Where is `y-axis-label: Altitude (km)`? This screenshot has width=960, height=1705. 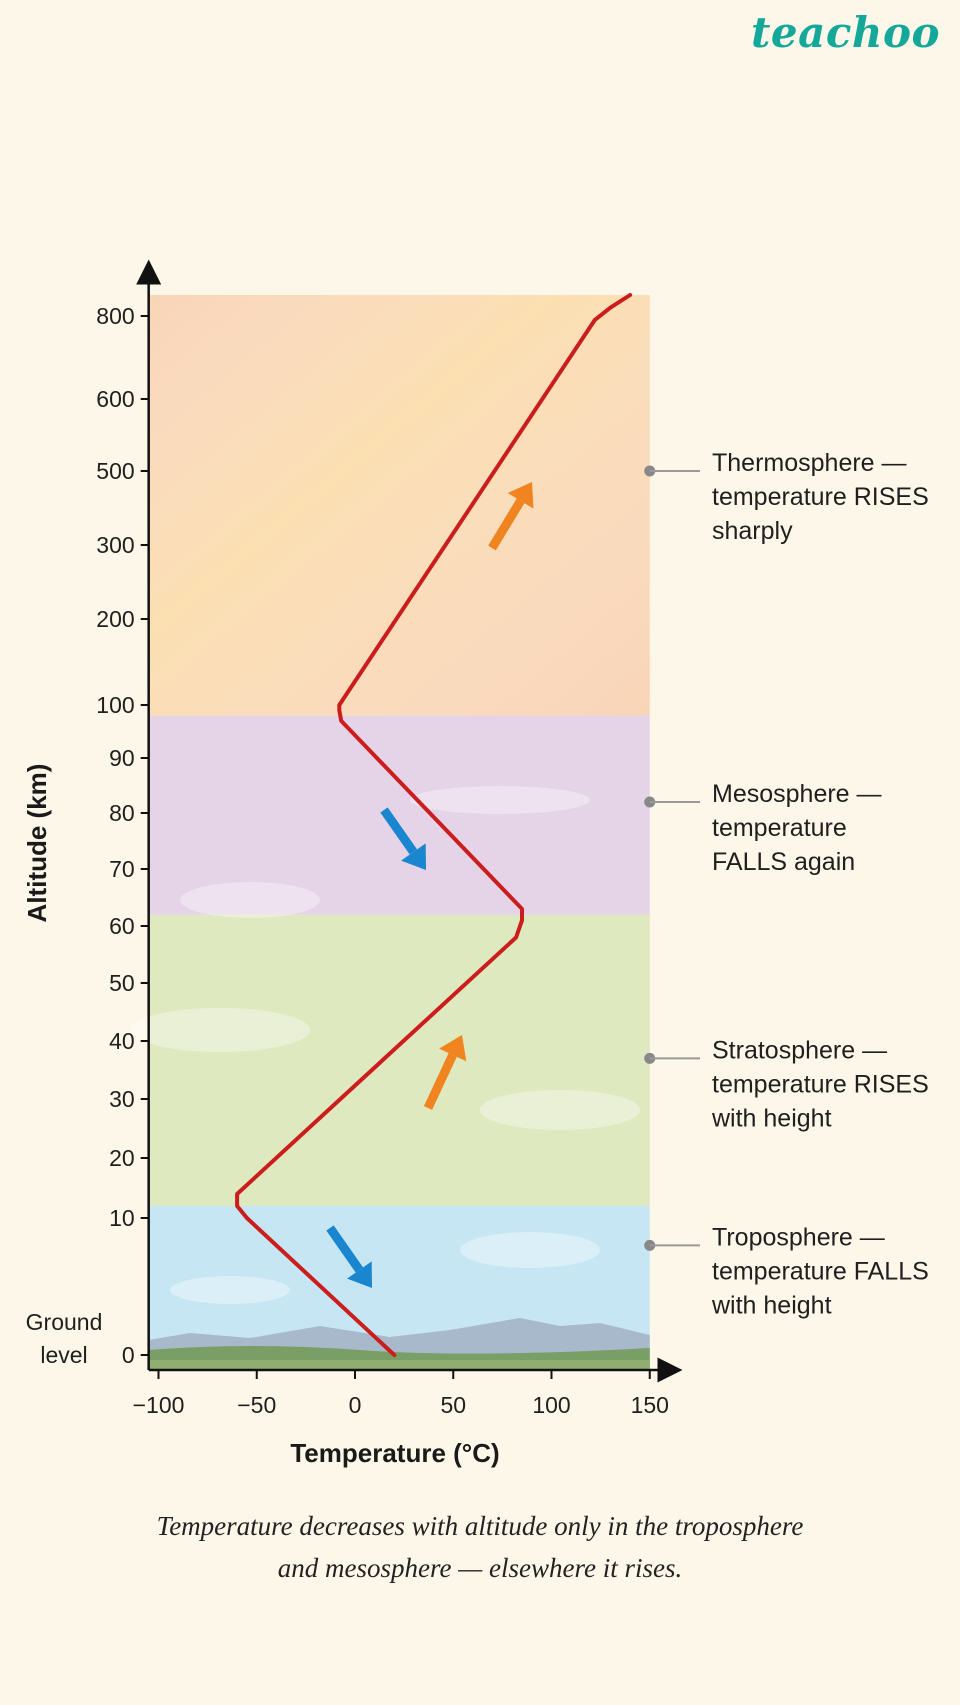 y-axis-label: Altitude (km) is located at coordinates (37, 843).